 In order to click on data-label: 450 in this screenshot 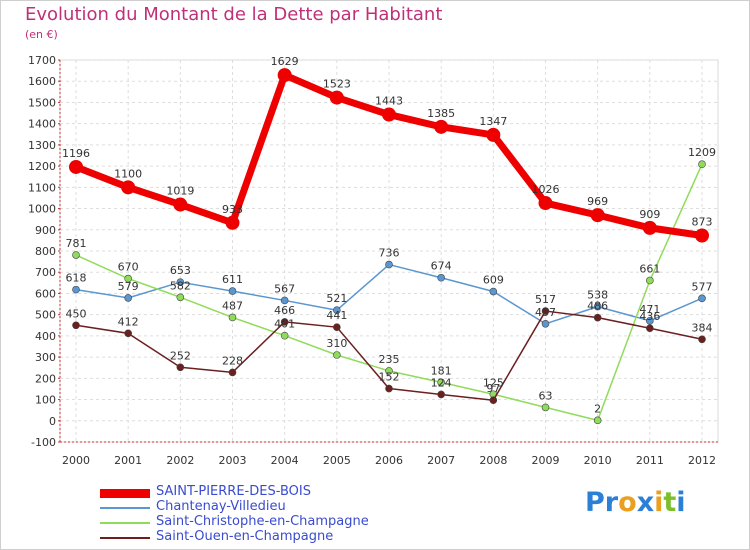, I will do `click(76, 313)`.